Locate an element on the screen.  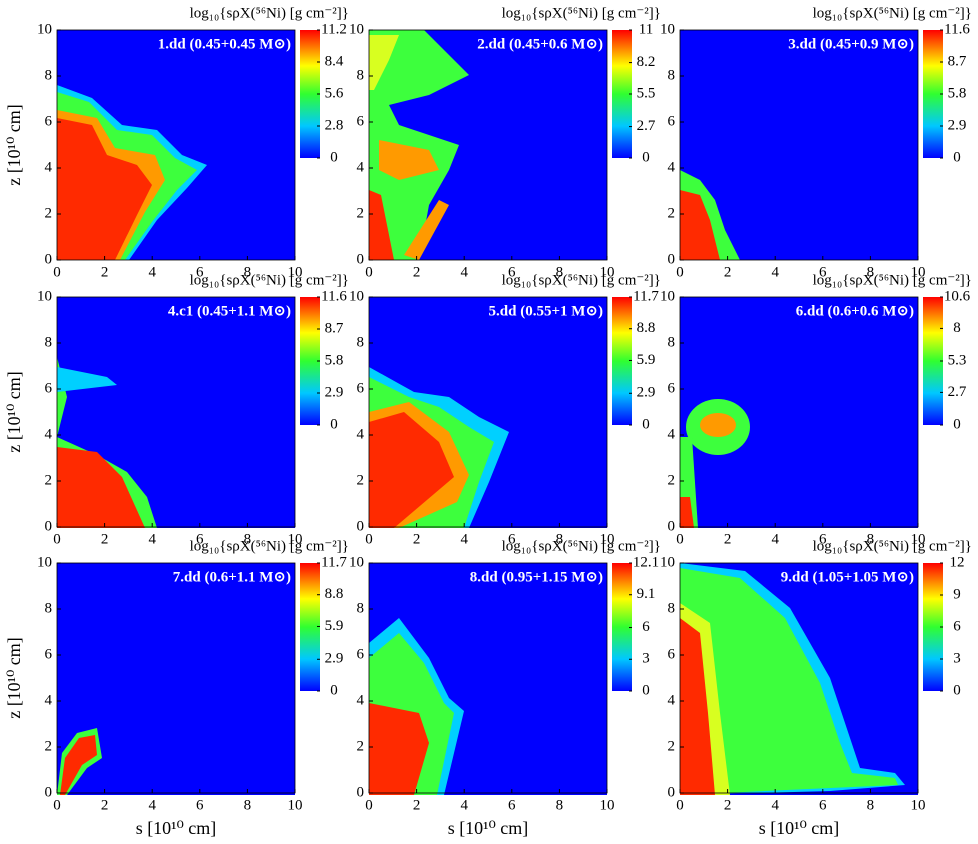
colorbar-tick-label: 8.4 is located at coordinates (334, 61).